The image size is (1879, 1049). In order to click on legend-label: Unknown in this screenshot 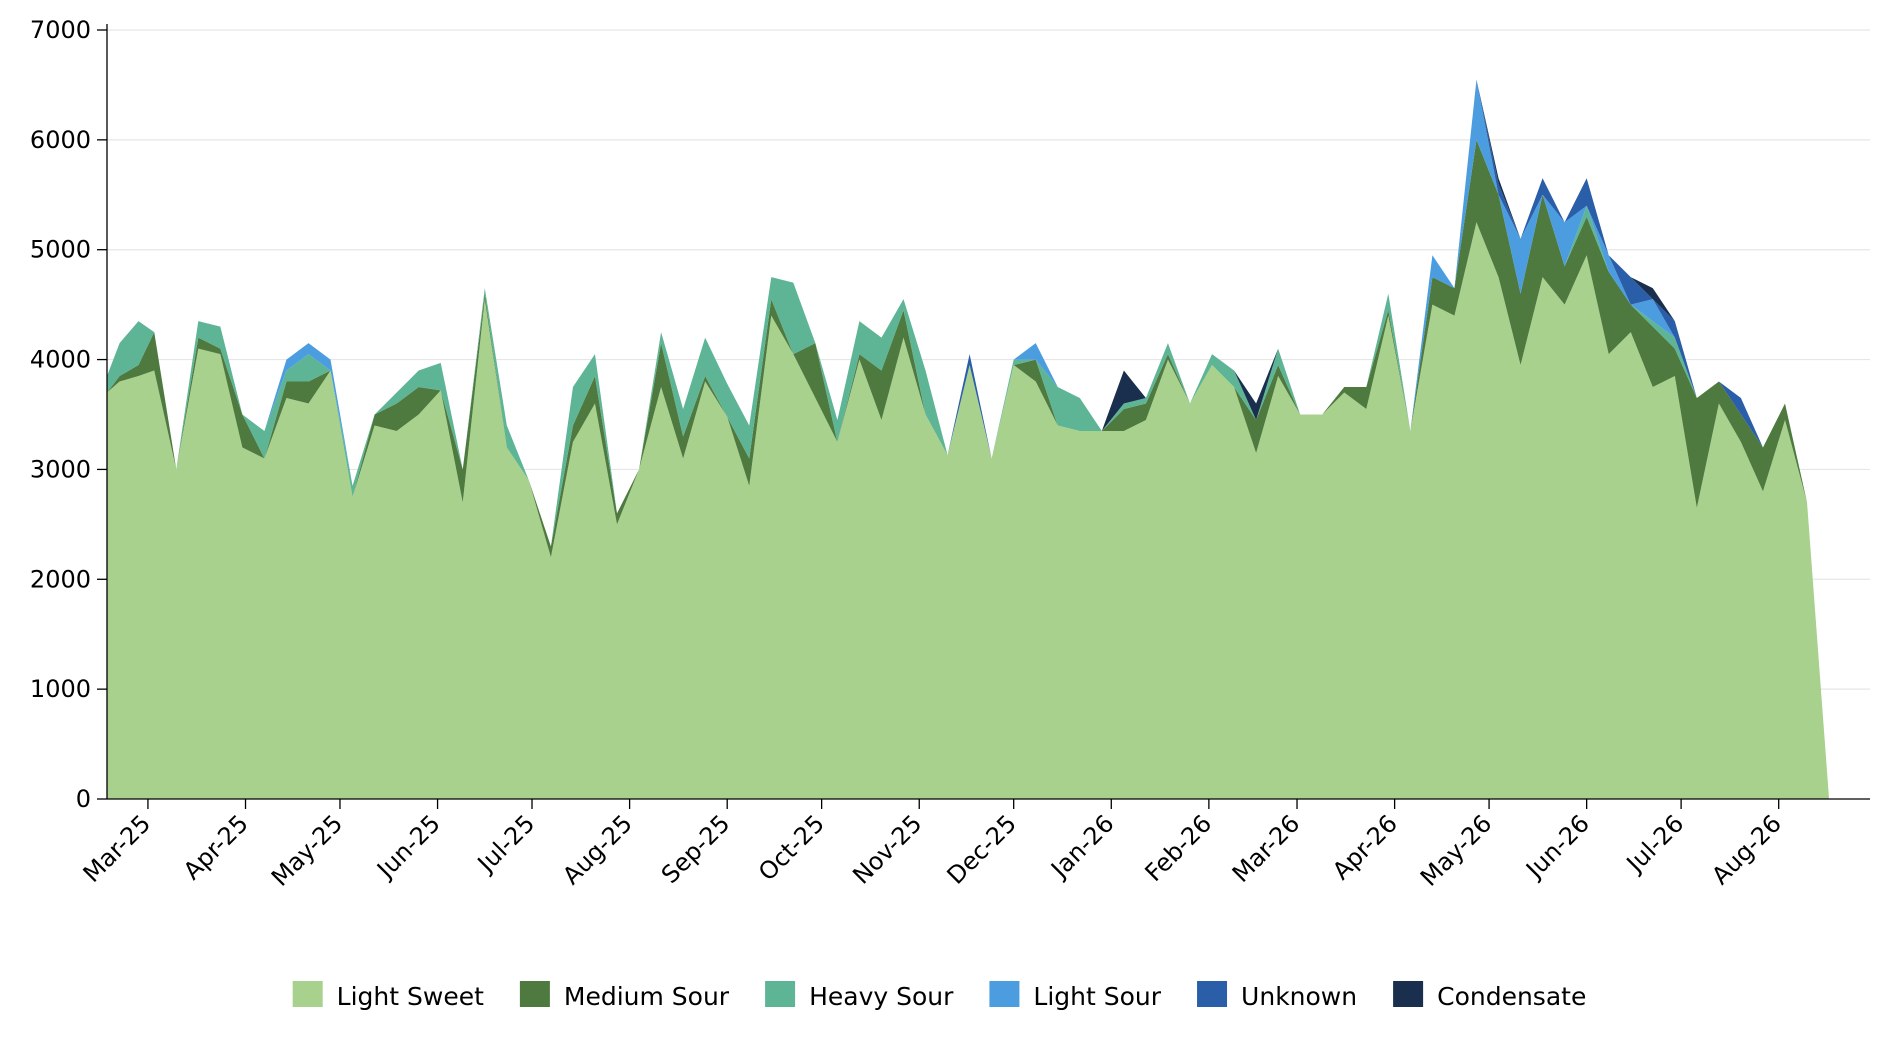, I will do `click(1299, 996)`.